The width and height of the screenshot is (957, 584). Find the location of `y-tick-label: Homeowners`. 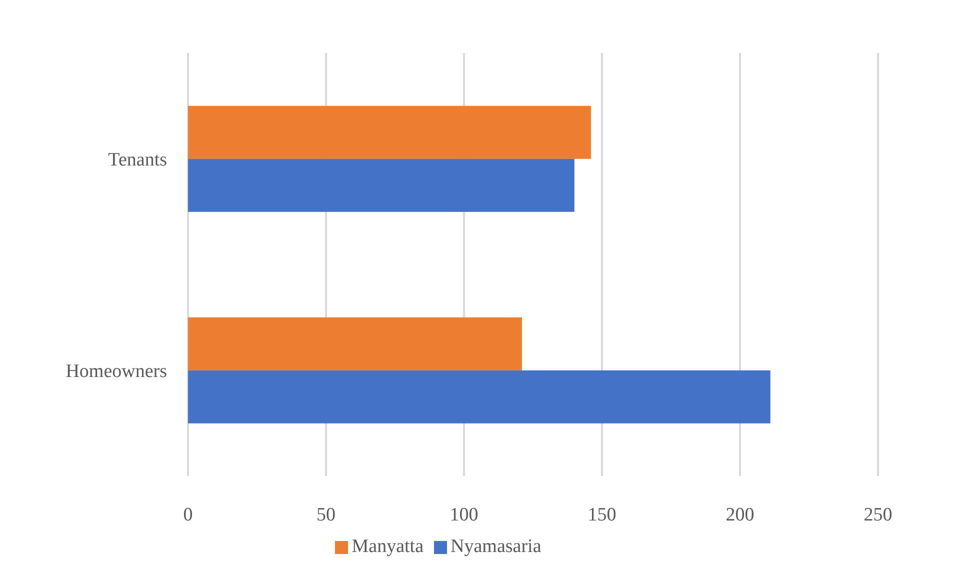

y-tick-label: Homeowners is located at coordinates (116, 371).